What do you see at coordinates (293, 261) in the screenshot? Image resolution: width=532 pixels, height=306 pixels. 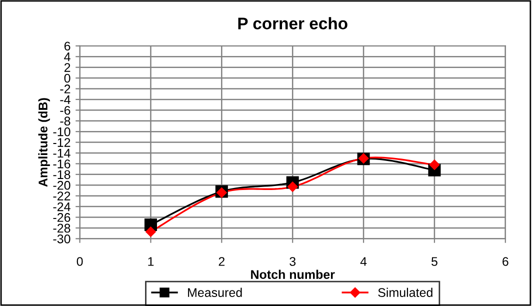 I see `x-tick-label: 3` at bounding box center [293, 261].